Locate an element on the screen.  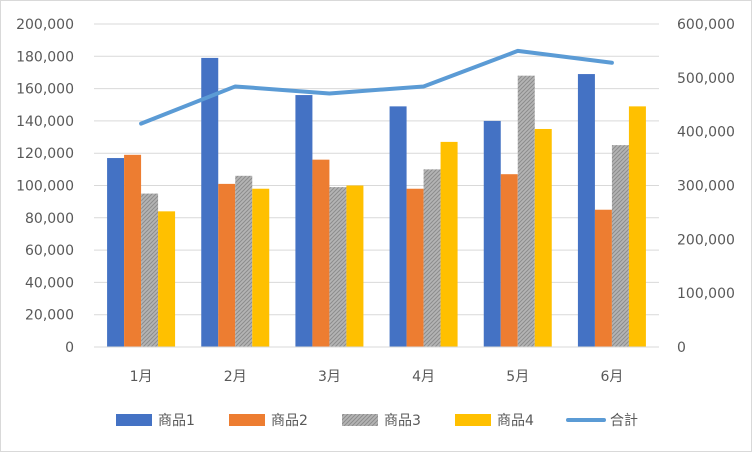
y-axis-tick-label: 100,000 is located at coordinates (45, 187).